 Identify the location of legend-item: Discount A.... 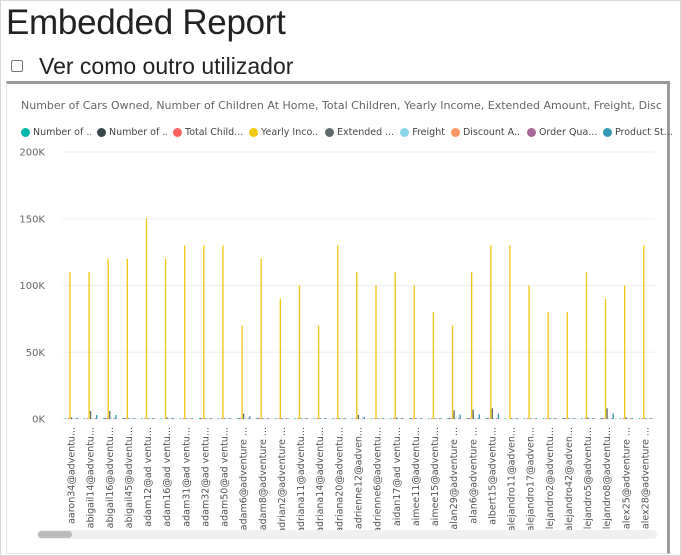
(485, 132).